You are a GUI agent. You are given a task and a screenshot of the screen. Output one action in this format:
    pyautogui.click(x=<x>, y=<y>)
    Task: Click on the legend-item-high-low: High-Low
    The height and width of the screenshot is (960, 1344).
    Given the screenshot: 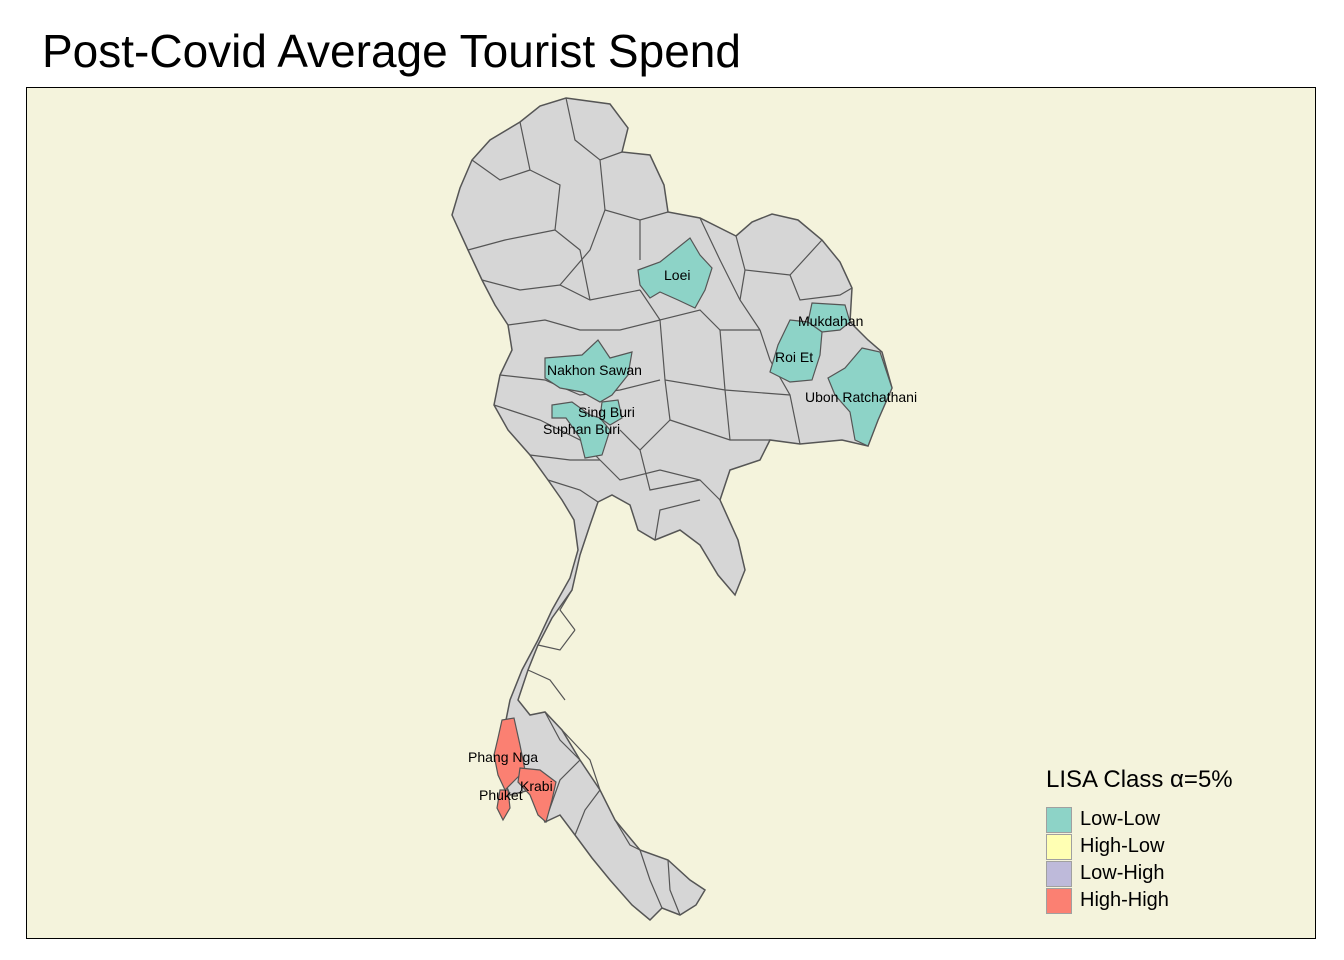 What is the action you would take?
    pyautogui.click(x=1139, y=846)
    